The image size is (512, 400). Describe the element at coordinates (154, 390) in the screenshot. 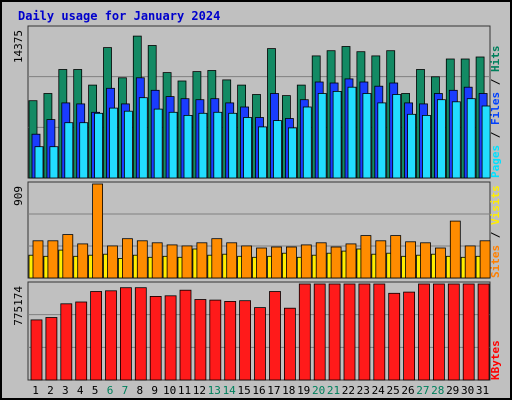

I see `day-label: 9` at that location.